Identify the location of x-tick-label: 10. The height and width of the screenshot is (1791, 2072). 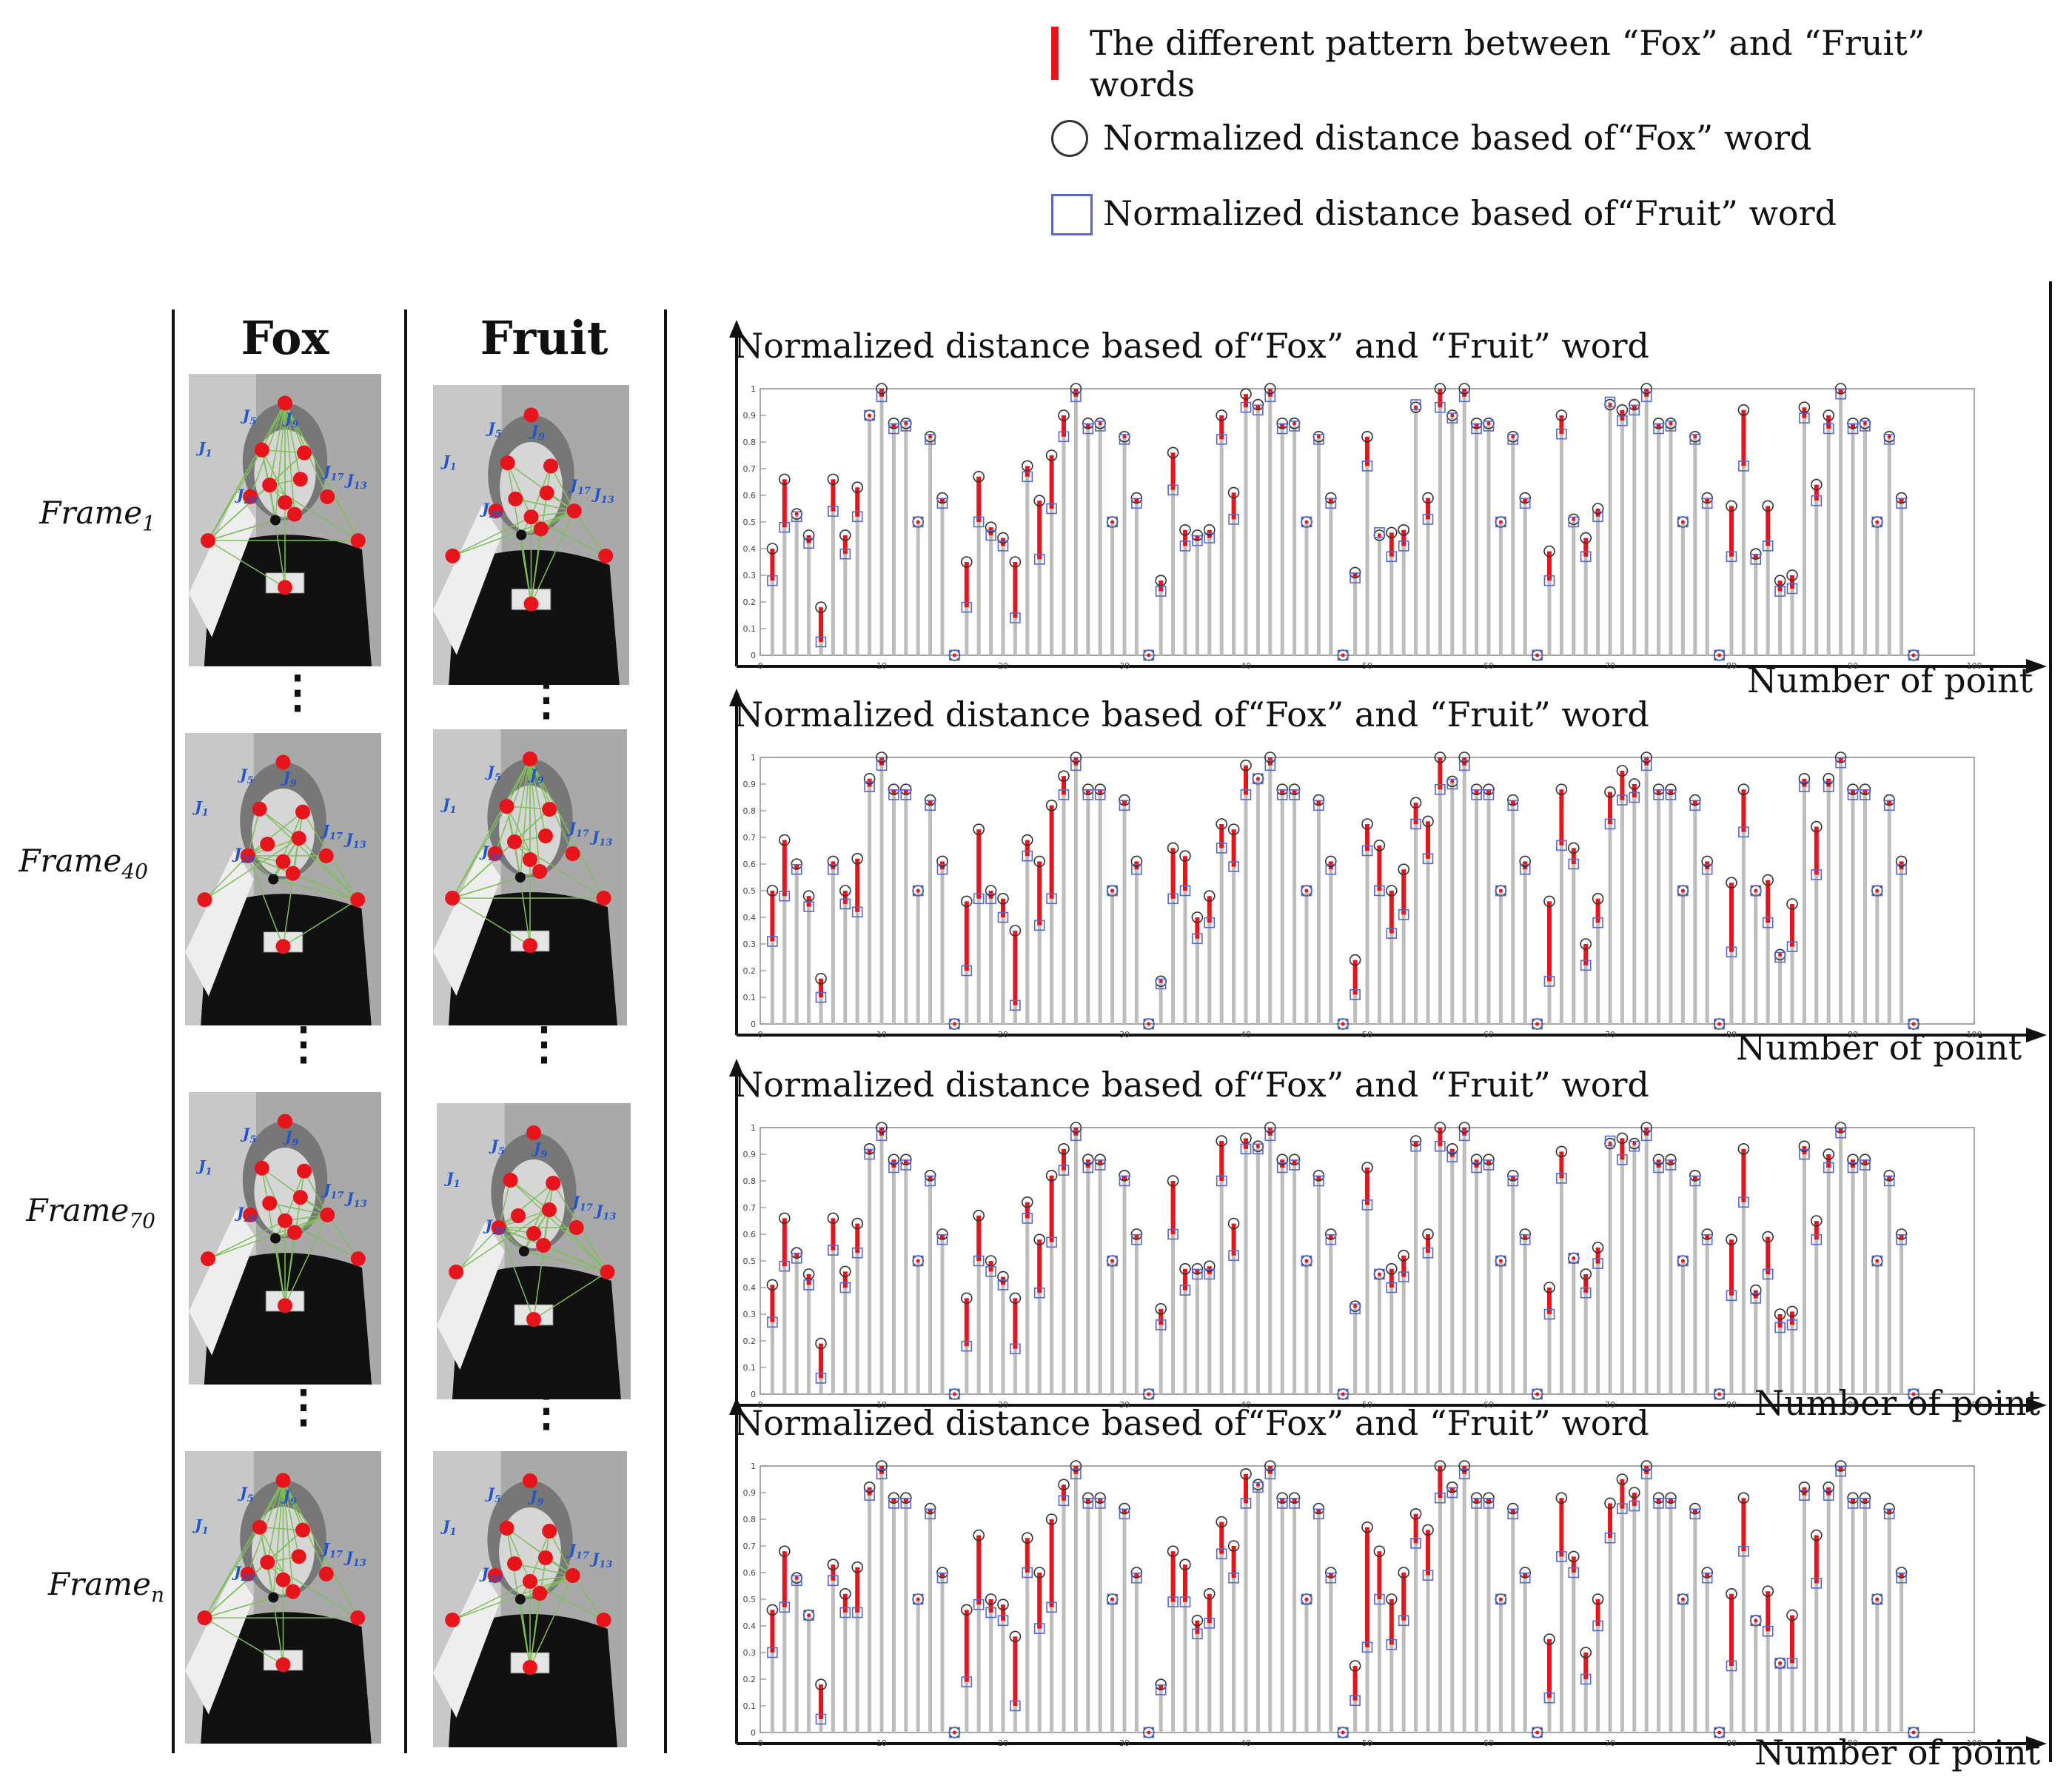
(882, 1743).